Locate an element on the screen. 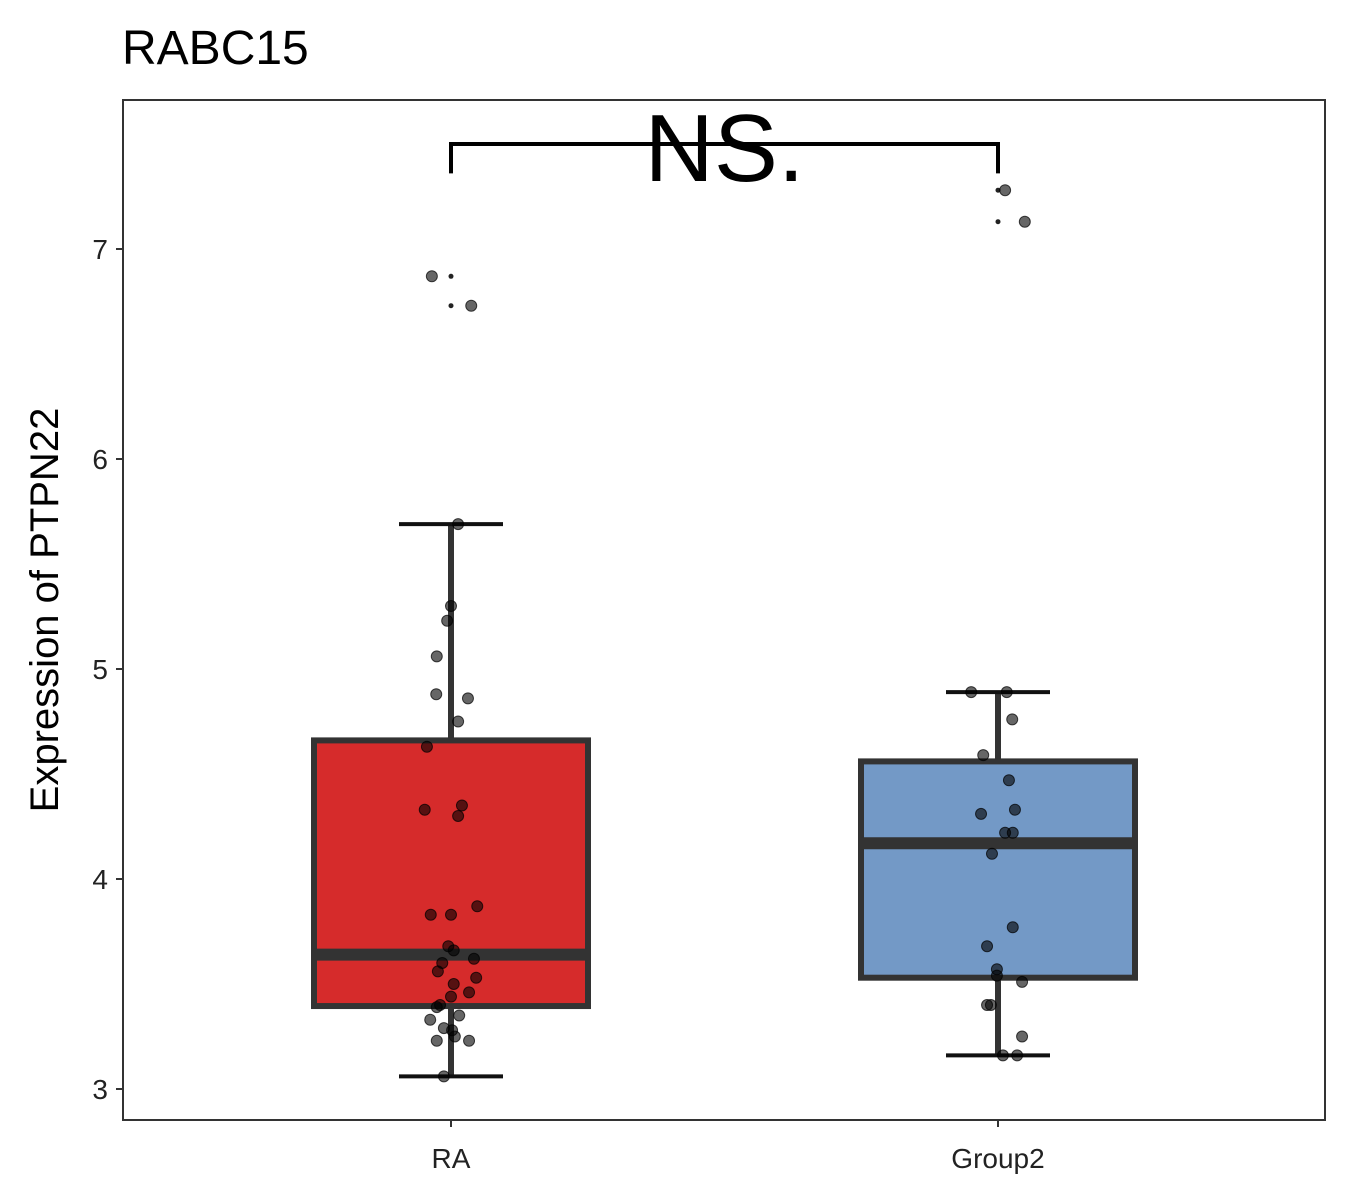  x-tick-label: Group2 is located at coordinates (997, 1158).